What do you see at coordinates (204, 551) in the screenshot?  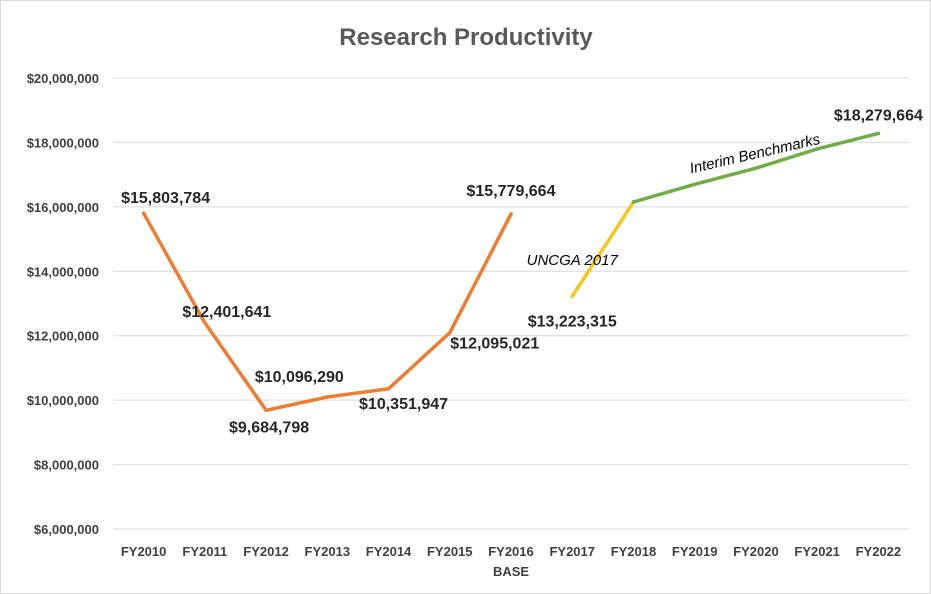 I see `x-tick-label: FY2011` at bounding box center [204, 551].